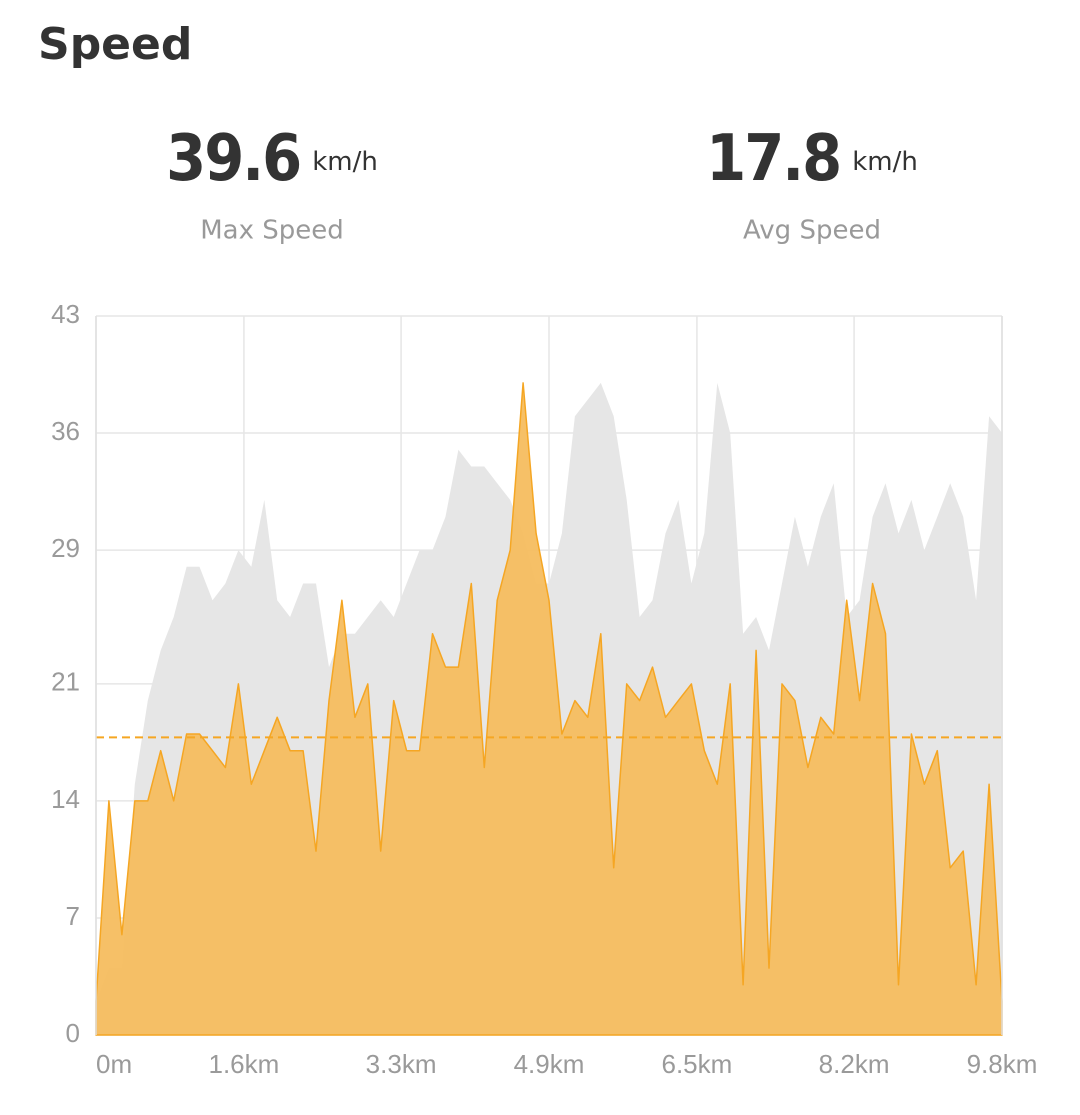  I want to click on x-tick-label: 0m, so click(114, 1064).